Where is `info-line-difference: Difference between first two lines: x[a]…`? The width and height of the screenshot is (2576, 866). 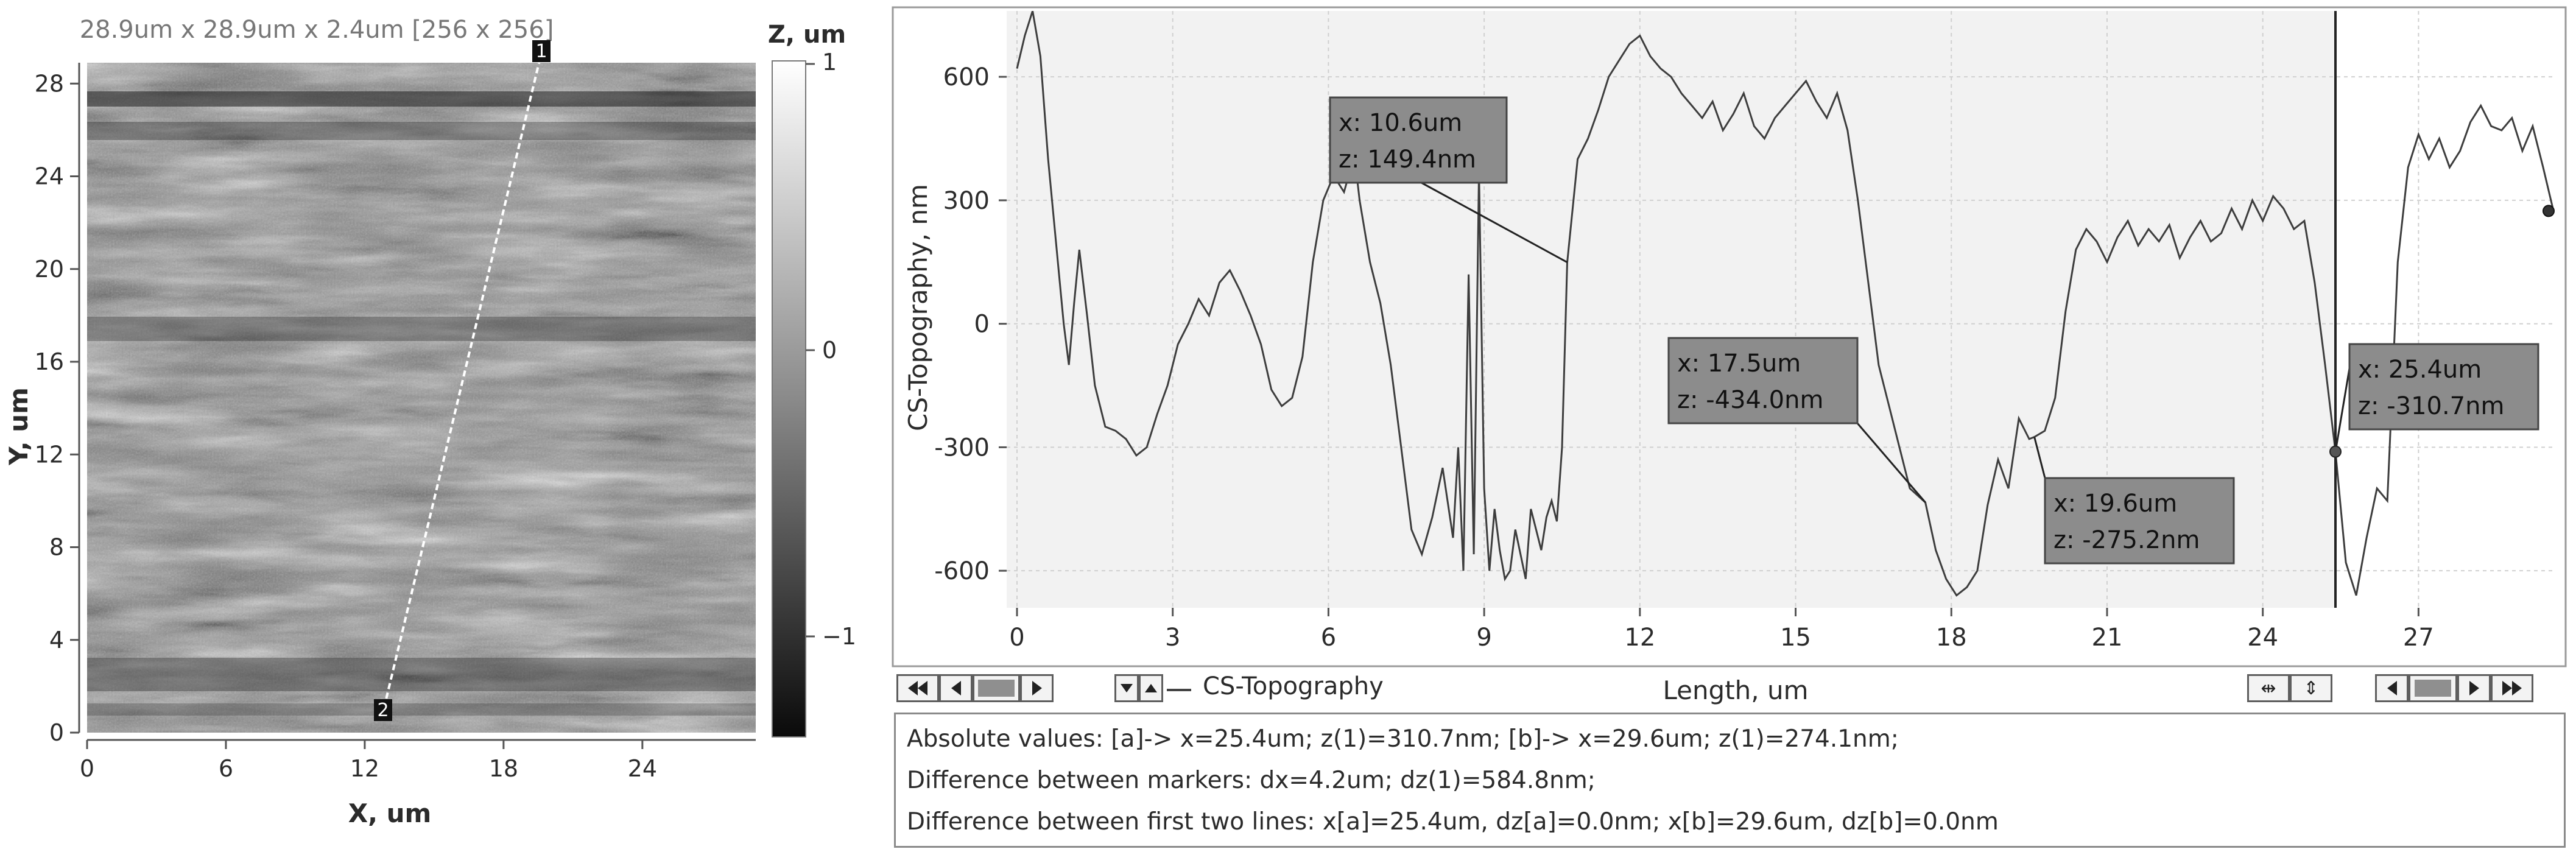
info-line-difference: Difference between first two lines: x[a]… is located at coordinates (1453, 822).